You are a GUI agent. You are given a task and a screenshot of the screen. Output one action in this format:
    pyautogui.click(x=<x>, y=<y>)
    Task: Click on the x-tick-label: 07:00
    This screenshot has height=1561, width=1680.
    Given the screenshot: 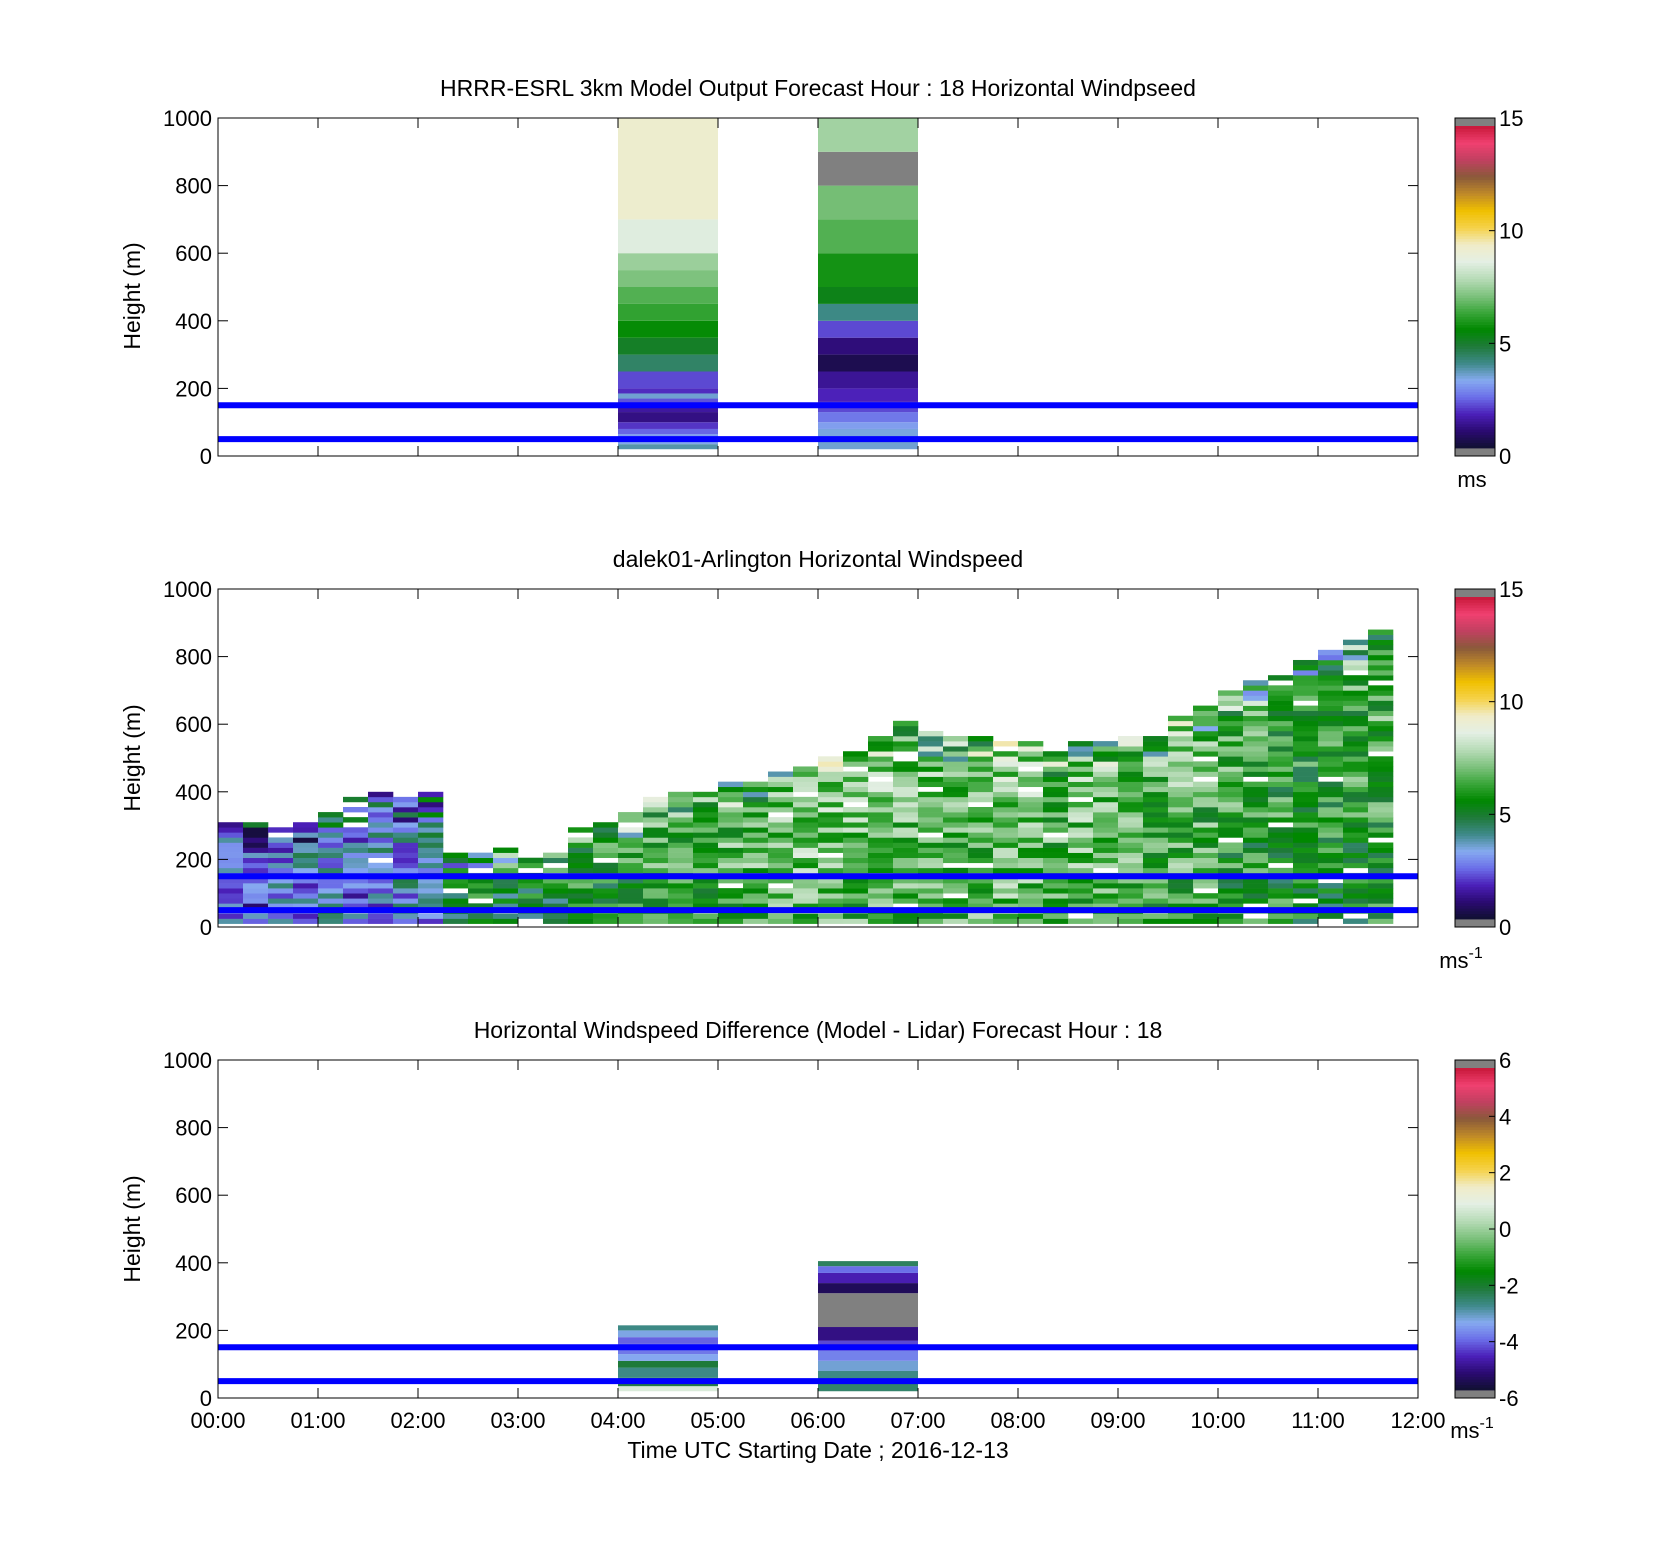 What is the action you would take?
    pyautogui.click(x=917, y=1420)
    